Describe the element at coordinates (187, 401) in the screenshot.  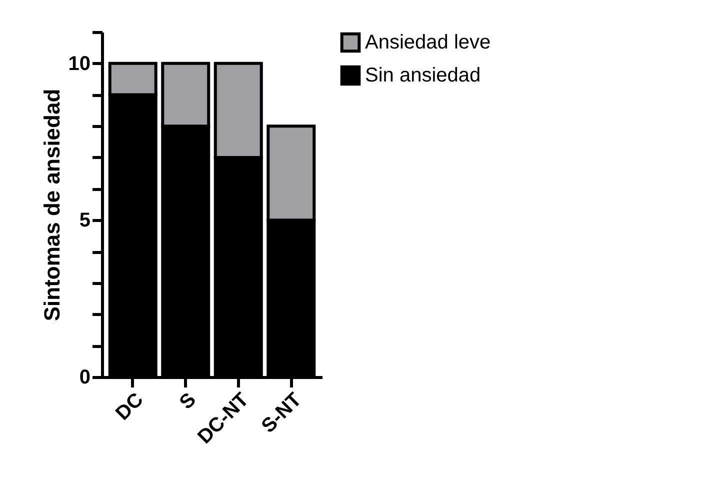
I see `x-tick-label: S` at that location.